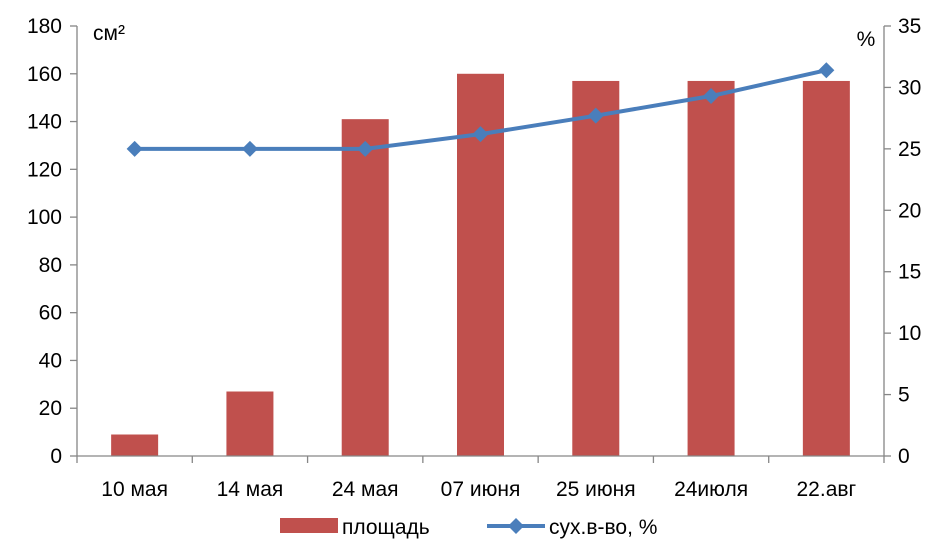 The image size is (938, 546). Describe the element at coordinates (52, 241) in the screenshot. I see `left-axis-ticks: 0 20 40 60 80 100 120 140 160 180` at that location.